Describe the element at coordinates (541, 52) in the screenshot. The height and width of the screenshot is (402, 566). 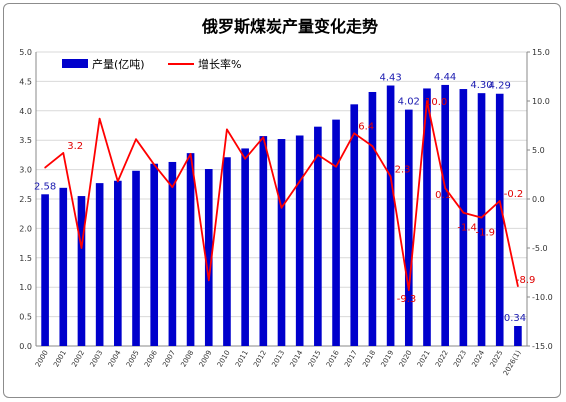
I see `right-tick-label: 15.0` at that location.